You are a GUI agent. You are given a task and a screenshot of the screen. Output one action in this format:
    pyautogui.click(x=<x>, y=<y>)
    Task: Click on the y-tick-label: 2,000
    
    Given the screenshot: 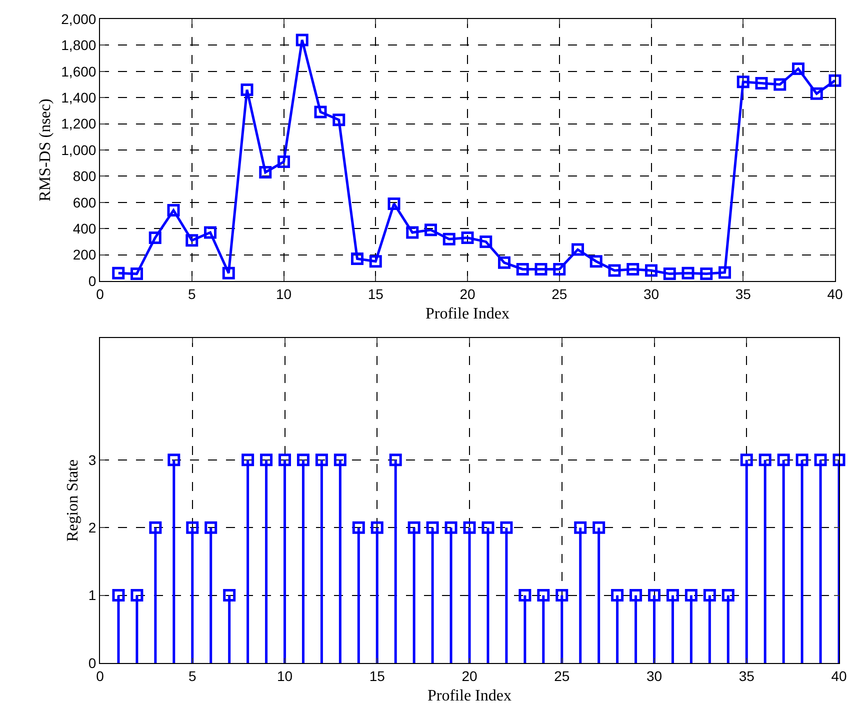 What is the action you would take?
    pyautogui.click(x=78, y=18)
    